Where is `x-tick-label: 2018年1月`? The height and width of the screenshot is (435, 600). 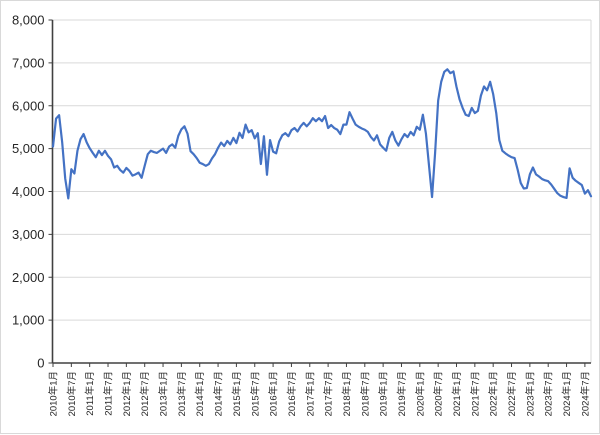
x-tick-label: 2018年1月 is located at coordinates (347, 393).